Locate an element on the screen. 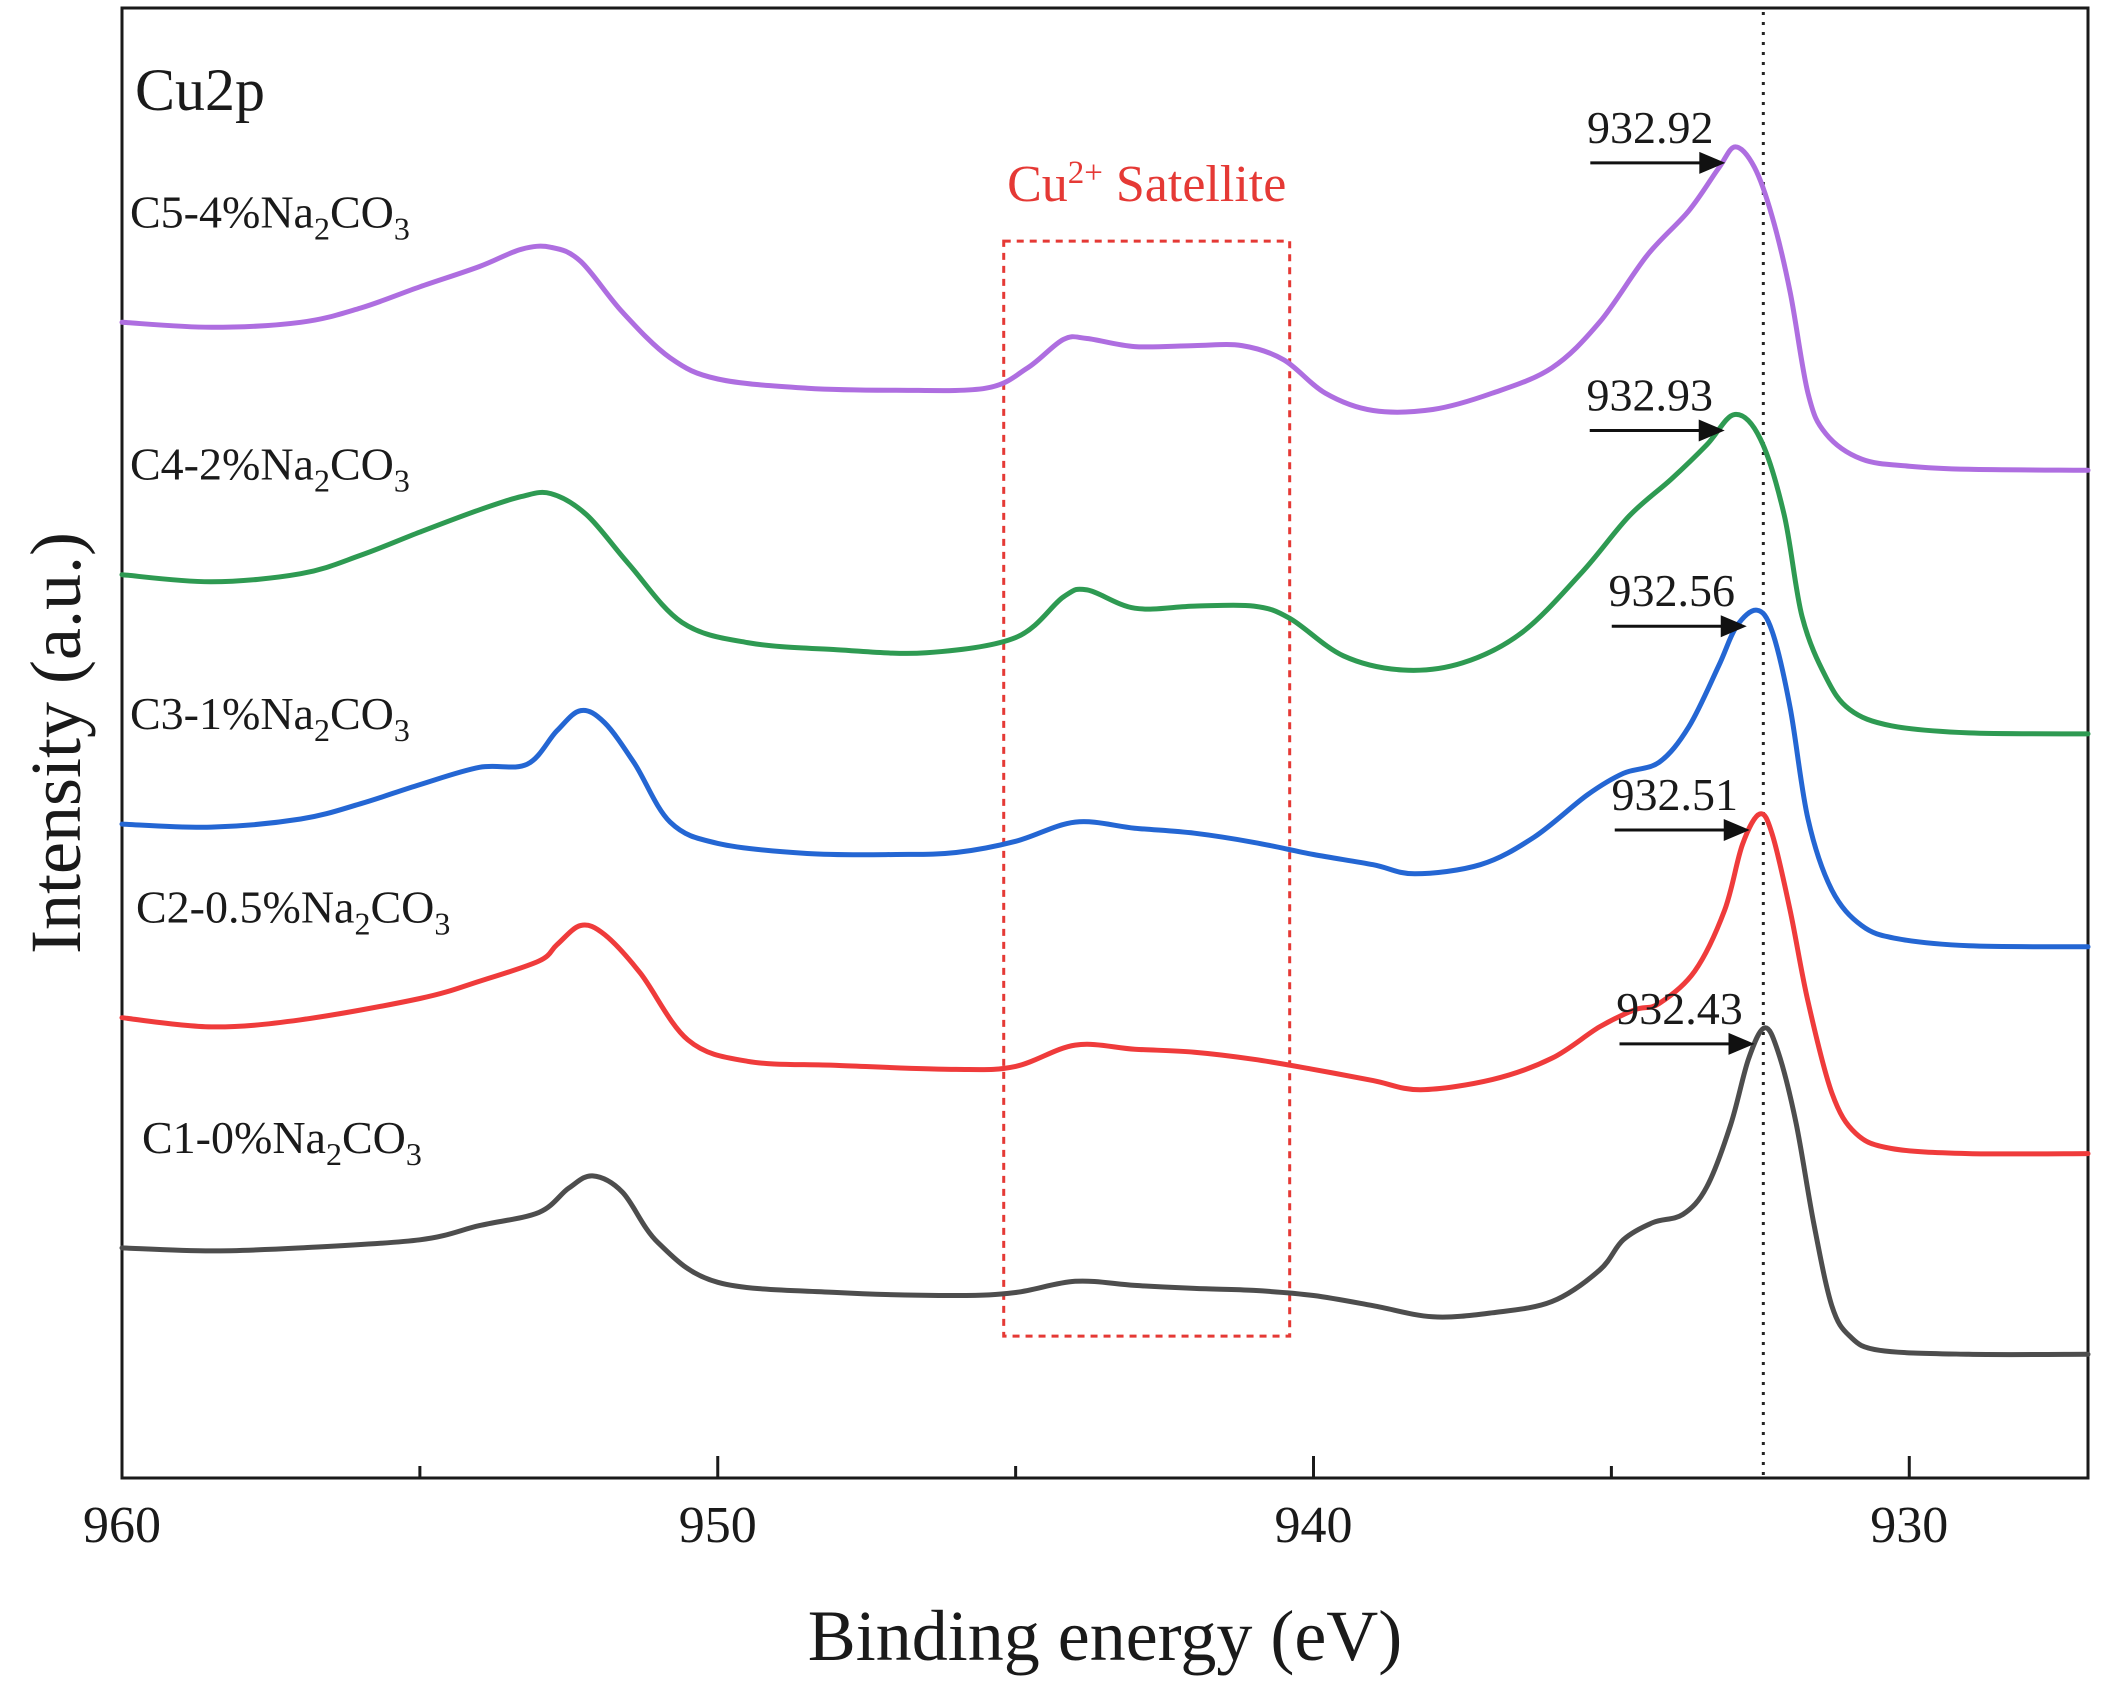  series-label-c1: C1-0%Na2CO3 is located at coordinates (282, 1142).